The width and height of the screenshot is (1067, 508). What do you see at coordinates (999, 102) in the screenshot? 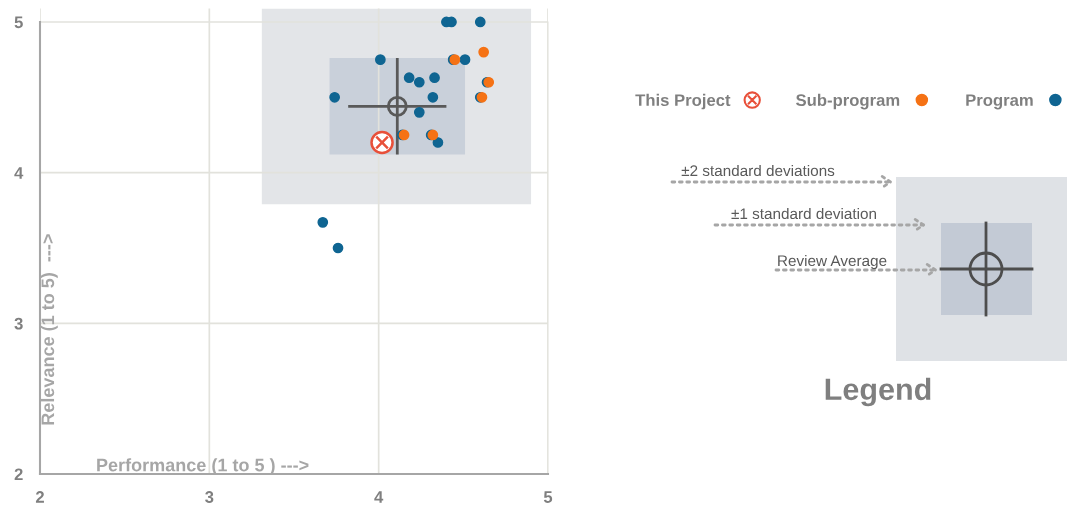
I see `legend-label: Program` at bounding box center [999, 102].